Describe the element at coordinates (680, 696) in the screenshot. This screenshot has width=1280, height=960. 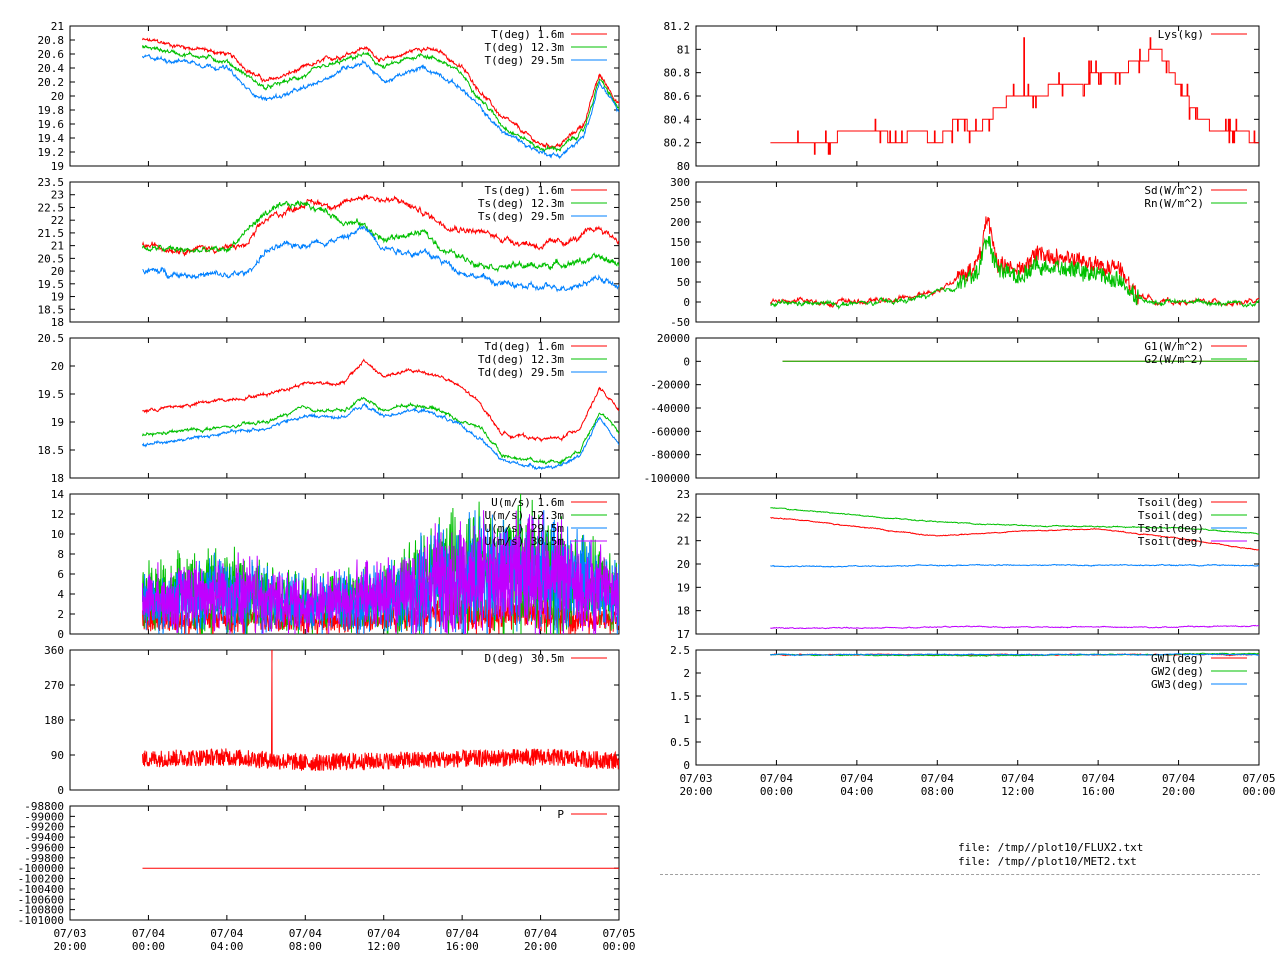
I see `y-tick-label: 1.5` at that location.